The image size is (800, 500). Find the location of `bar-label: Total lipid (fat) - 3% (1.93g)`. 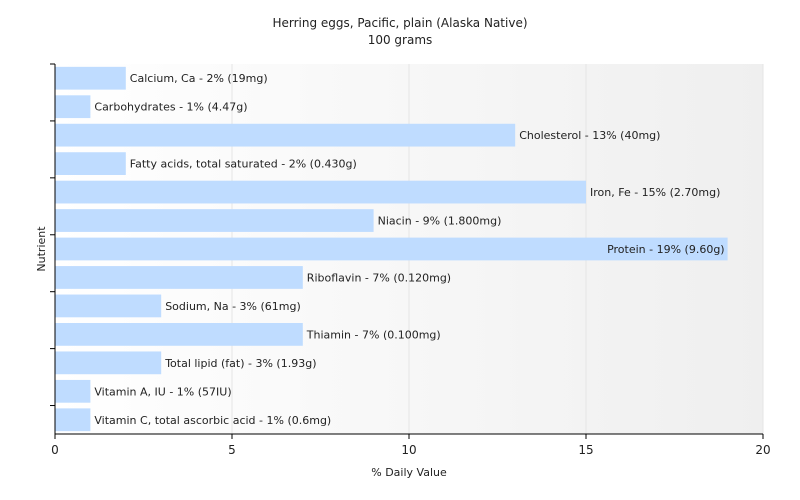

bar-label: Total lipid (fat) - 3% (1.93g) is located at coordinates (240, 363).